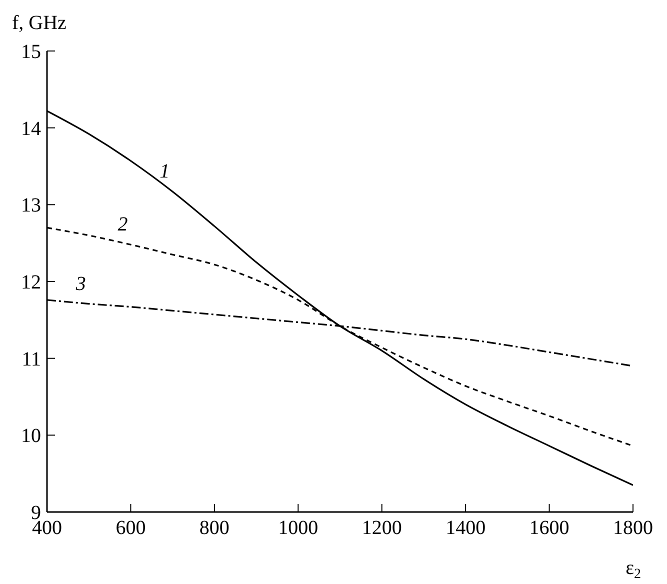  What do you see at coordinates (31, 205) in the screenshot?
I see `y-tick-label: 13` at bounding box center [31, 205].